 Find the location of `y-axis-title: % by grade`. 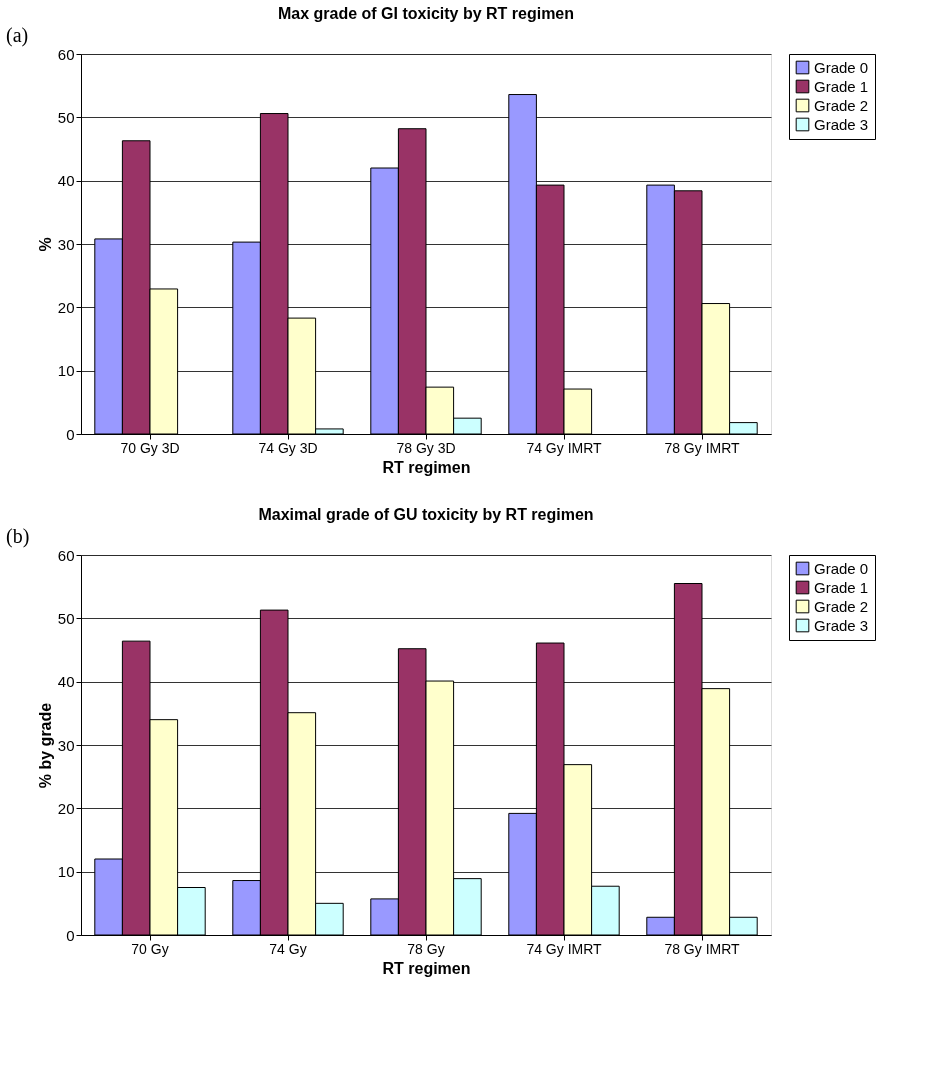

y-axis-title: % by grade is located at coordinates (45, 745).